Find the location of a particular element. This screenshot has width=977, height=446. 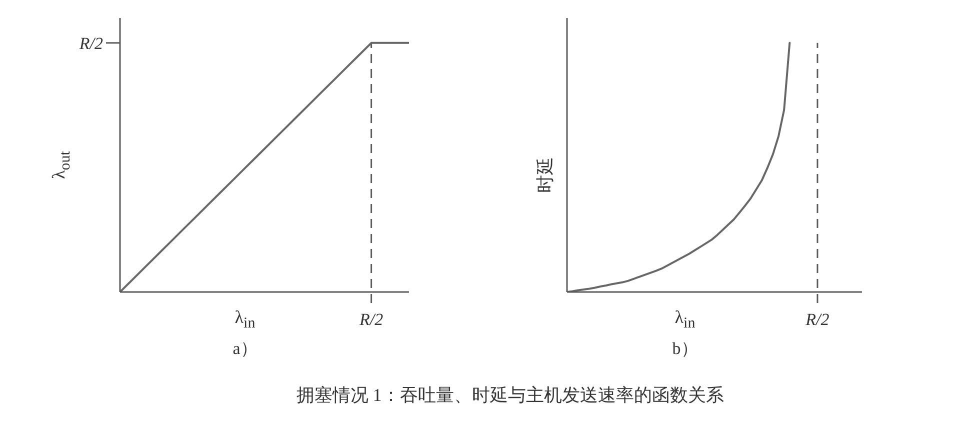

text: a） is located at coordinates (245, 349).